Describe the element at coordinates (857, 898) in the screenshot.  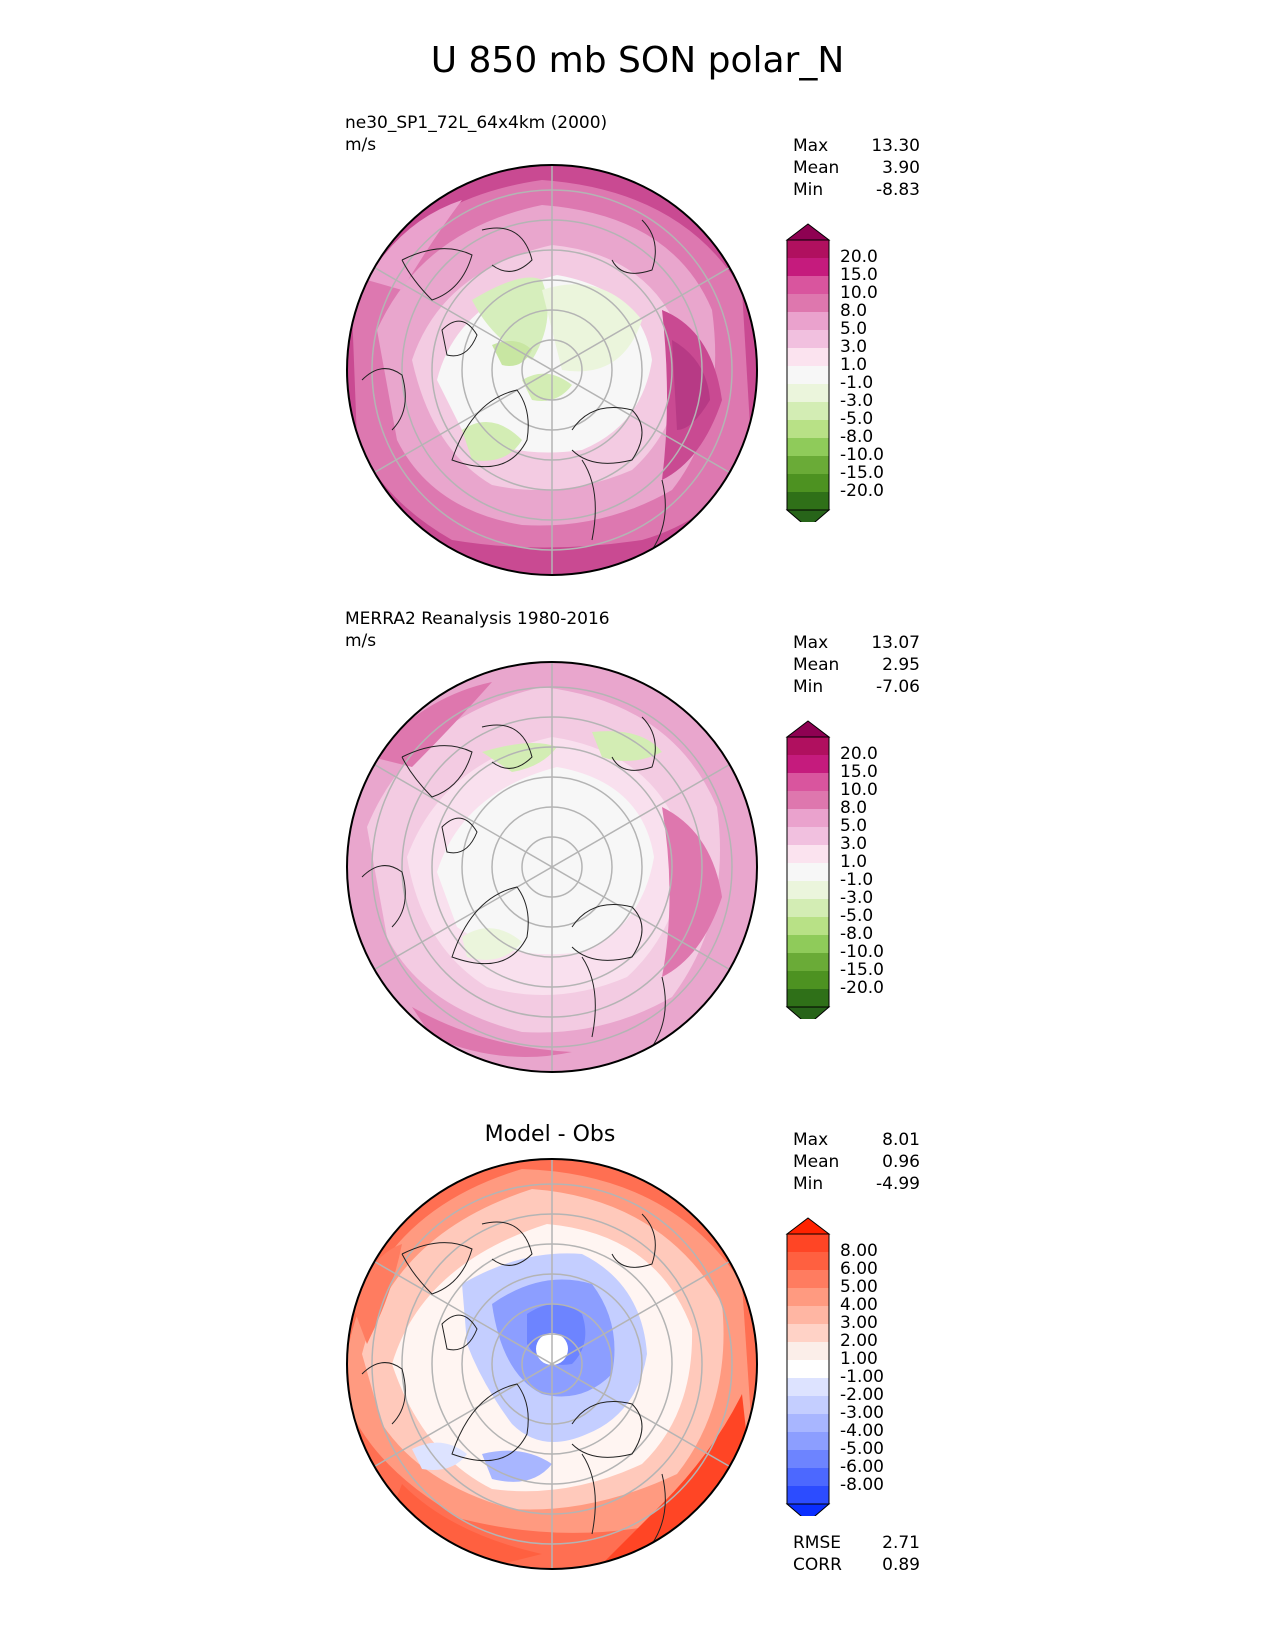
I see `colorbar-tick-label: -3.0` at that location.